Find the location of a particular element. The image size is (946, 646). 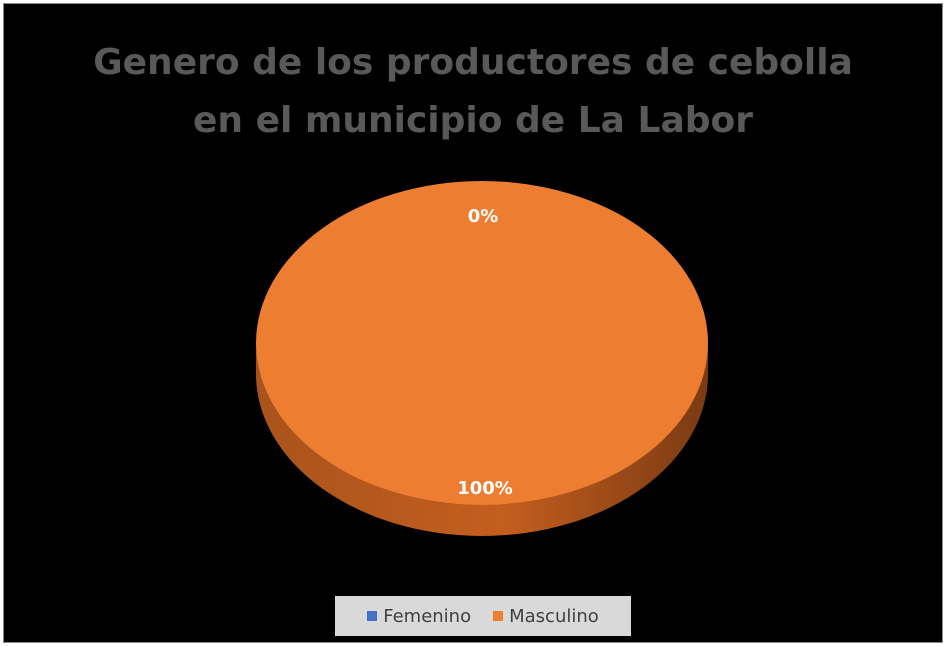

data-label-masculino: 100% is located at coordinates (485, 488).